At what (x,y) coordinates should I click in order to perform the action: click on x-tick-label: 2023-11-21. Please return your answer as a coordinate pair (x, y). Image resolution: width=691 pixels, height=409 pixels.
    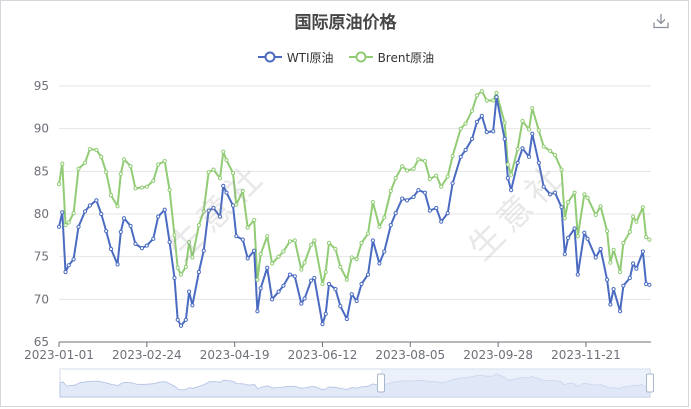
    Looking at the image, I should click on (586, 355).